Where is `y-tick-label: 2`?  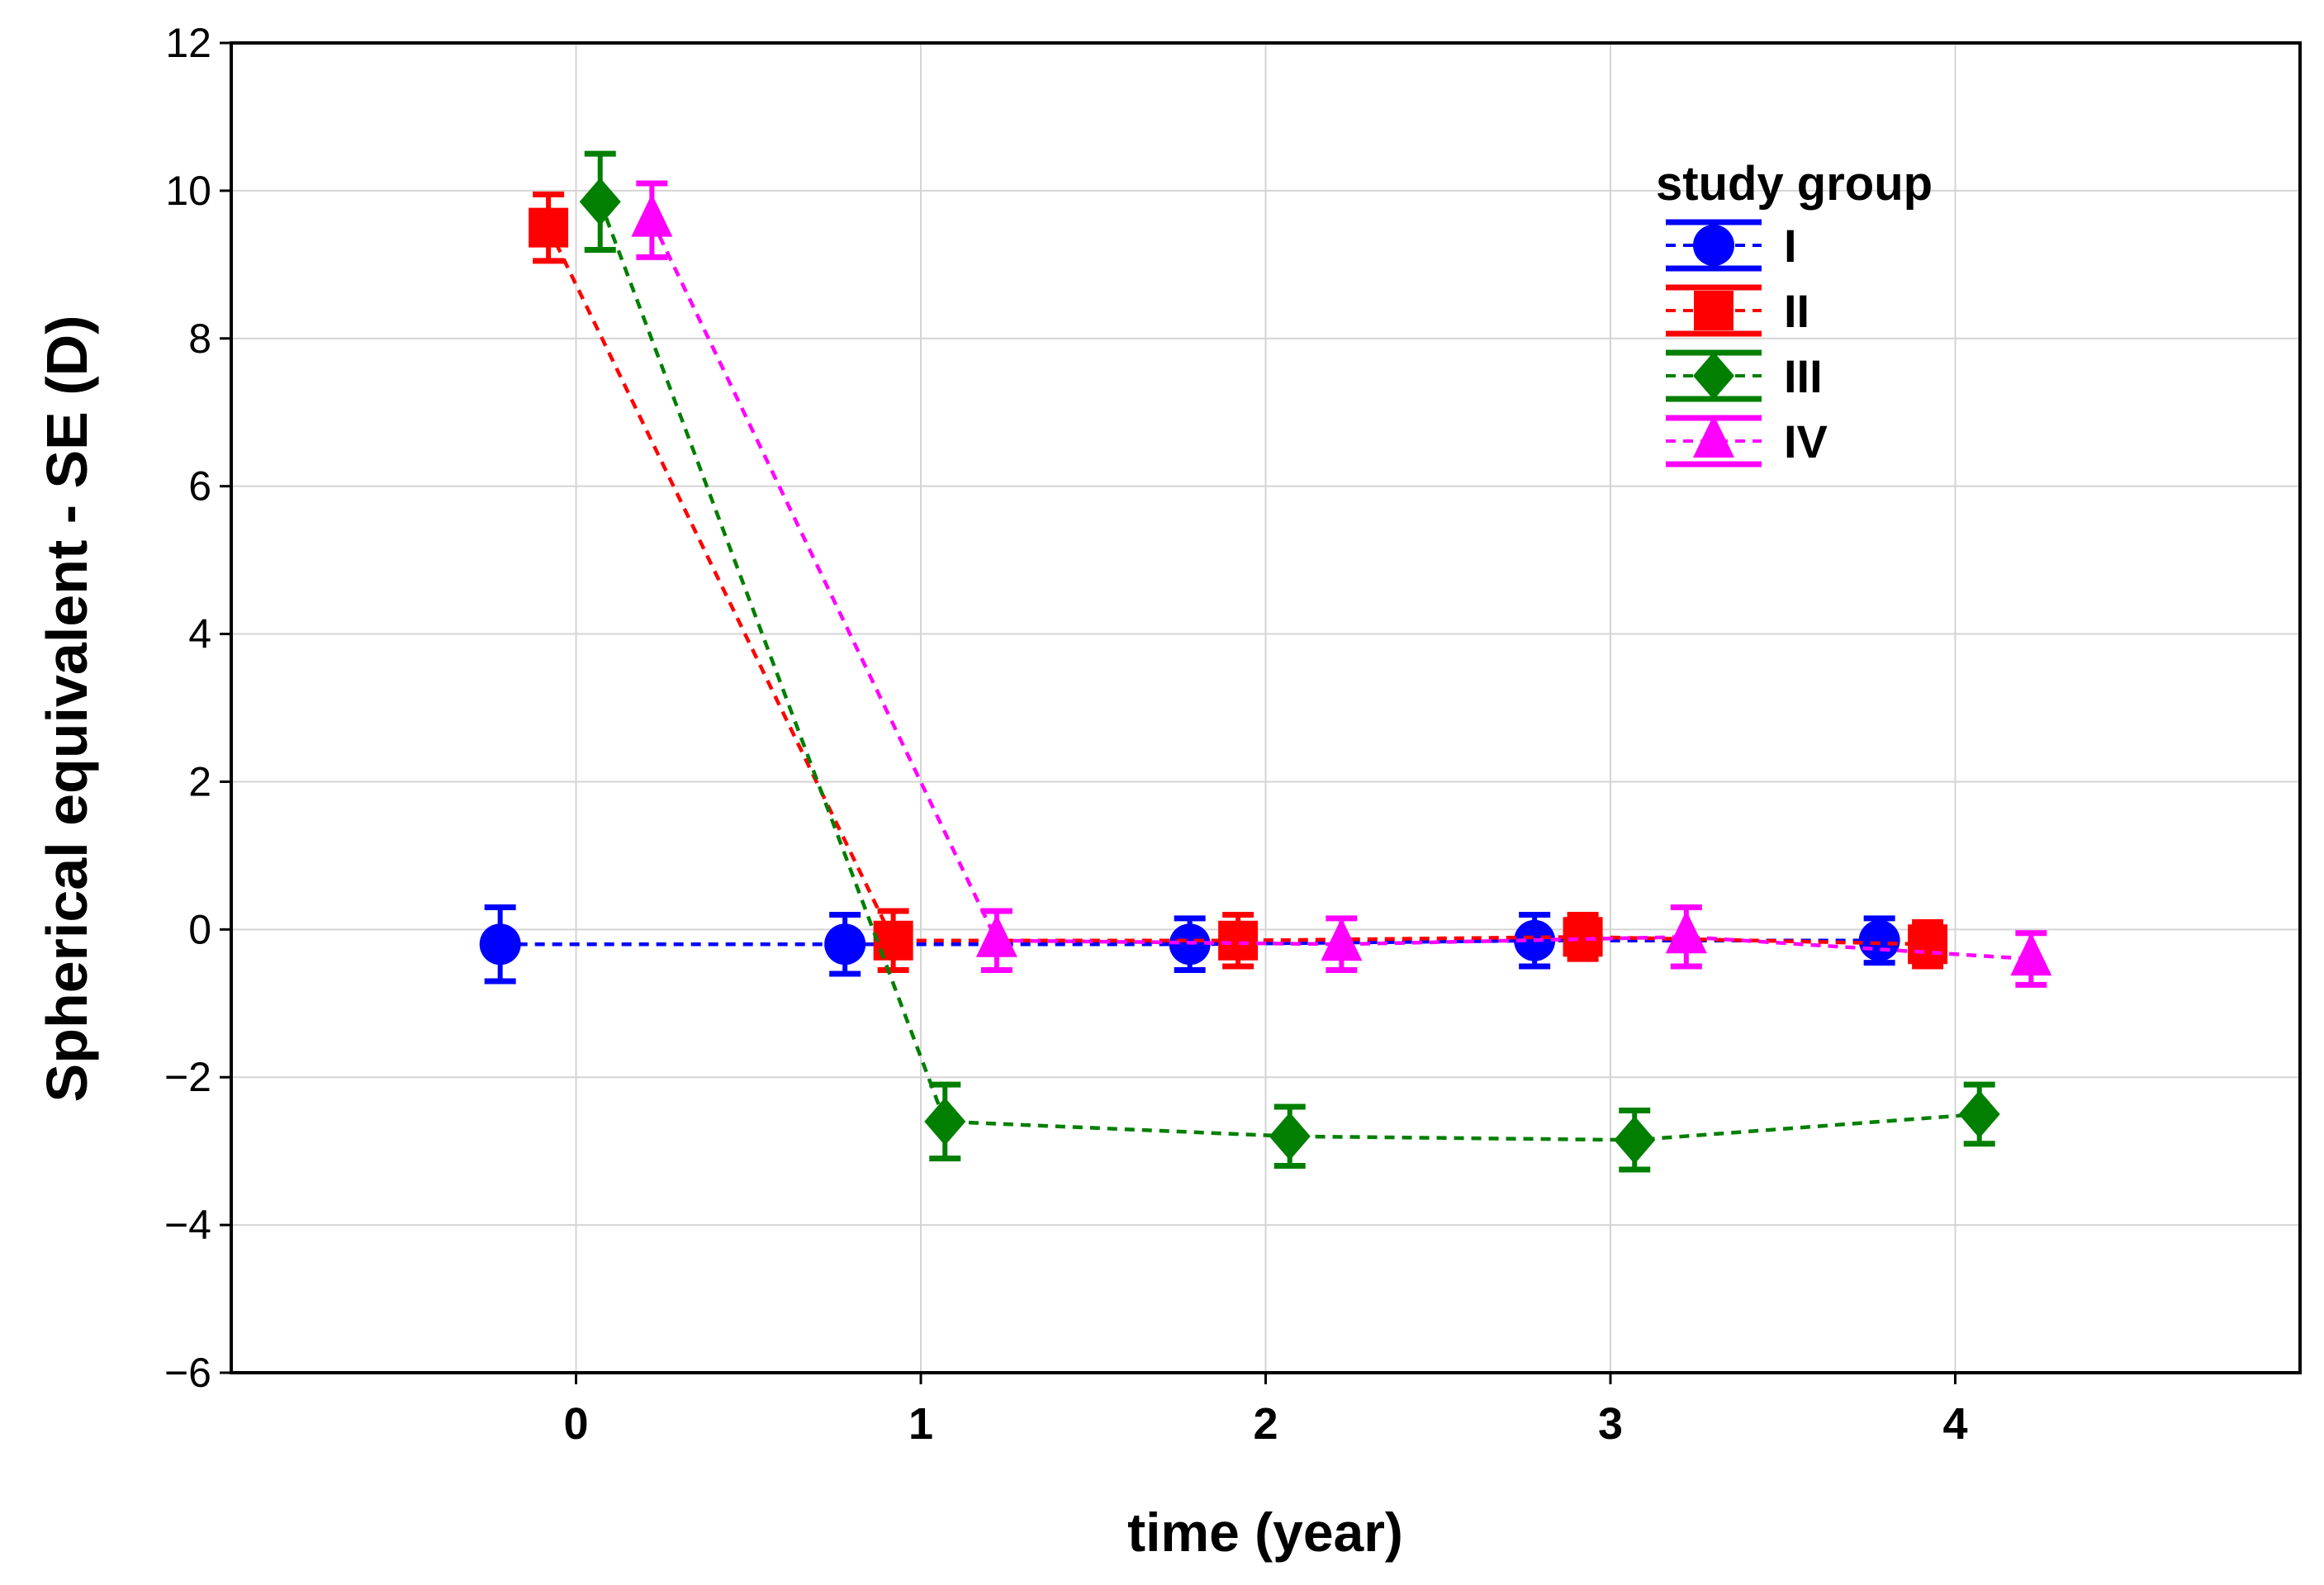 y-tick-label: 2 is located at coordinates (199, 781).